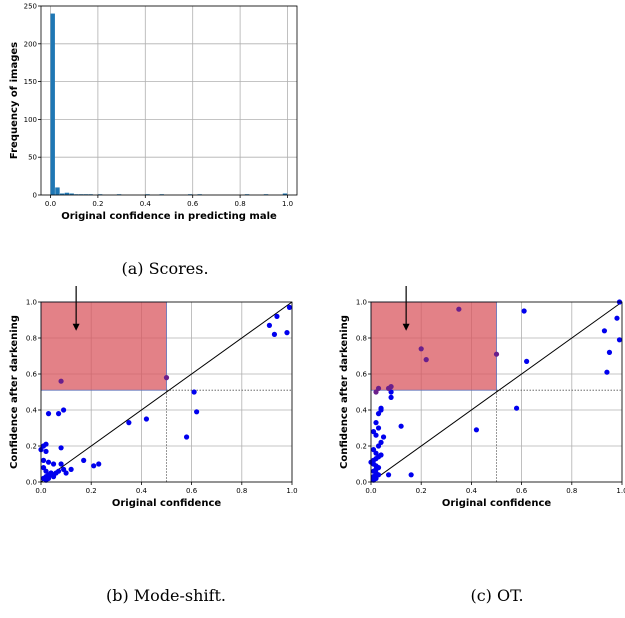  Describe the element at coordinates (14, 100) in the screenshot. I see `histogram-y-axis-label: Frequency of images` at that location.